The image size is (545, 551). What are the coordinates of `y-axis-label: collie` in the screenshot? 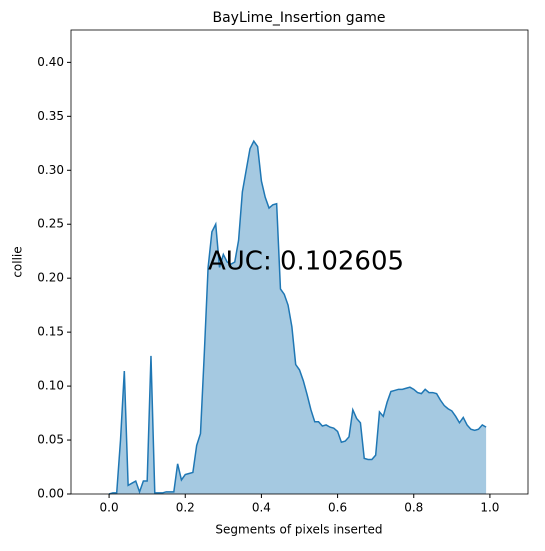 It's located at (18, 261).